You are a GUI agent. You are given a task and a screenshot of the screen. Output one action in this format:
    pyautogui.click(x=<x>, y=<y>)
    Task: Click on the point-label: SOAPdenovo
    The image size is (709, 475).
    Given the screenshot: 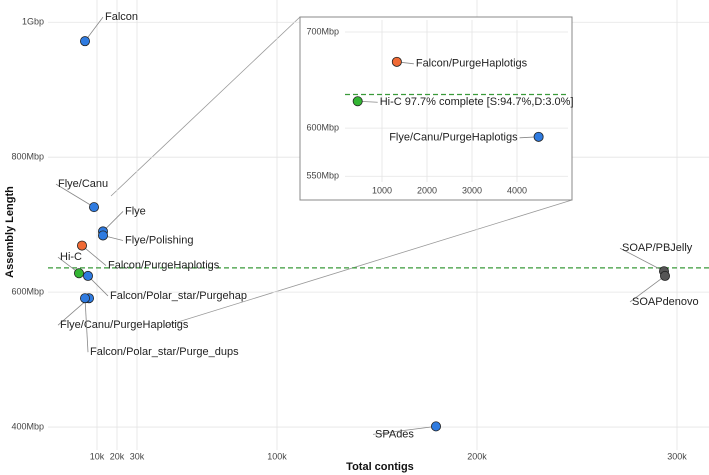 What is the action you would take?
    pyautogui.click(x=665, y=302)
    